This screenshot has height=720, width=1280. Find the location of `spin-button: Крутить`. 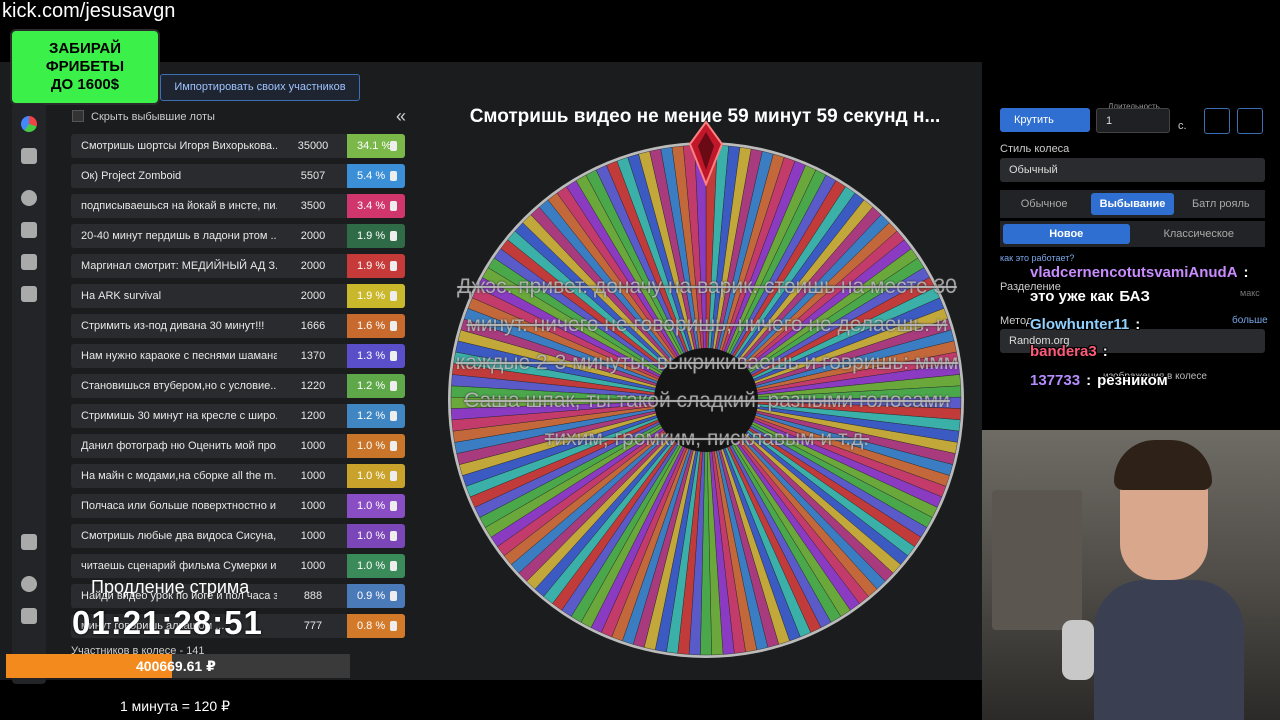

spin-button: Крутить is located at coordinates (1045, 120).